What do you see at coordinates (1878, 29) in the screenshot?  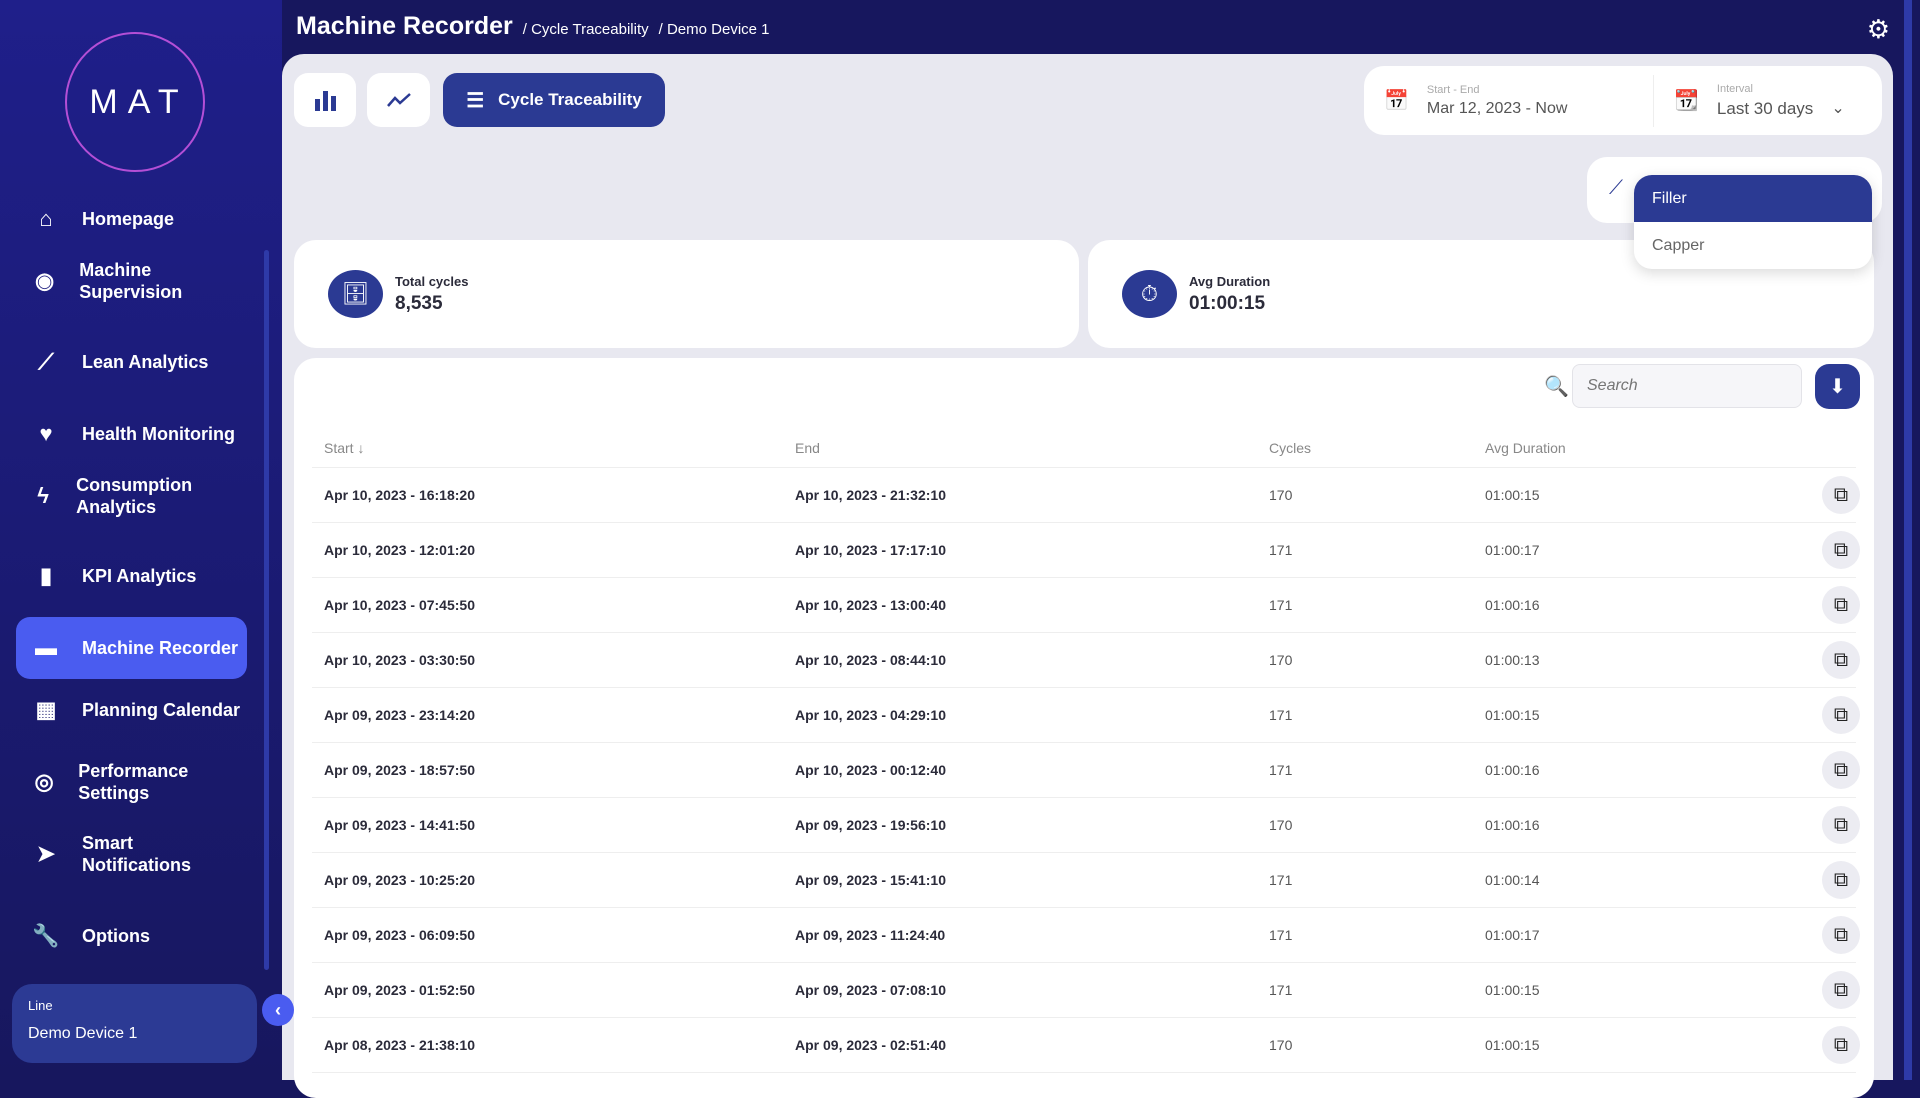 I see `gear-icon: ⚙` at bounding box center [1878, 29].